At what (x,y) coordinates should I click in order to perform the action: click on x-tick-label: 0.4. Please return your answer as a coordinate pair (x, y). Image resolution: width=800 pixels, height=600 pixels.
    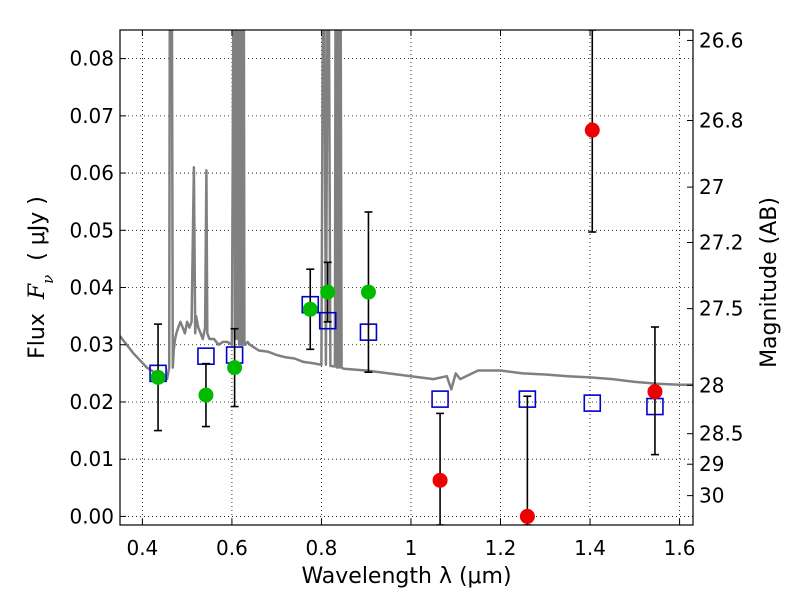
    Looking at the image, I should click on (142, 548).